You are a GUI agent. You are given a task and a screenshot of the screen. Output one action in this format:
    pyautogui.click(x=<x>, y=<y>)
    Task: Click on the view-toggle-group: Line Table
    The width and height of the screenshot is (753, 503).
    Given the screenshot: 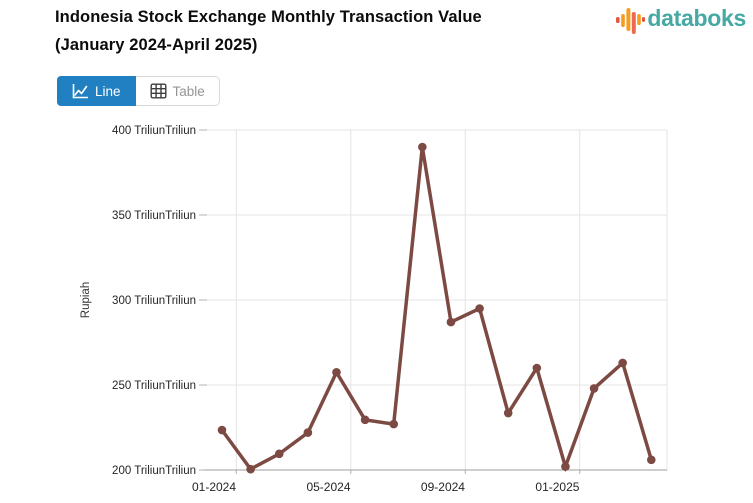 What is the action you would take?
    pyautogui.click(x=138, y=91)
    